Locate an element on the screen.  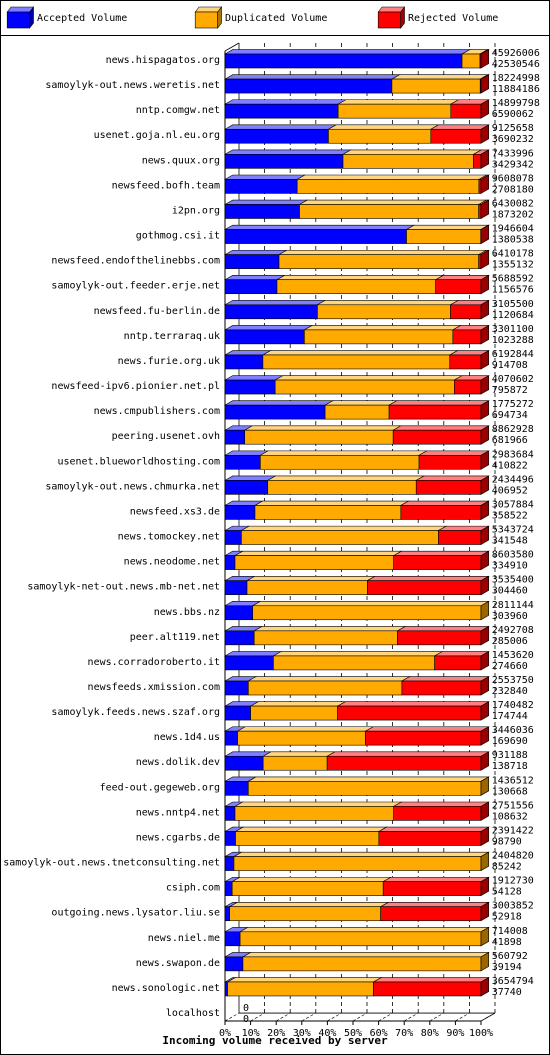
total-volume-label: 3301100 is located at coordinates (513, 329).